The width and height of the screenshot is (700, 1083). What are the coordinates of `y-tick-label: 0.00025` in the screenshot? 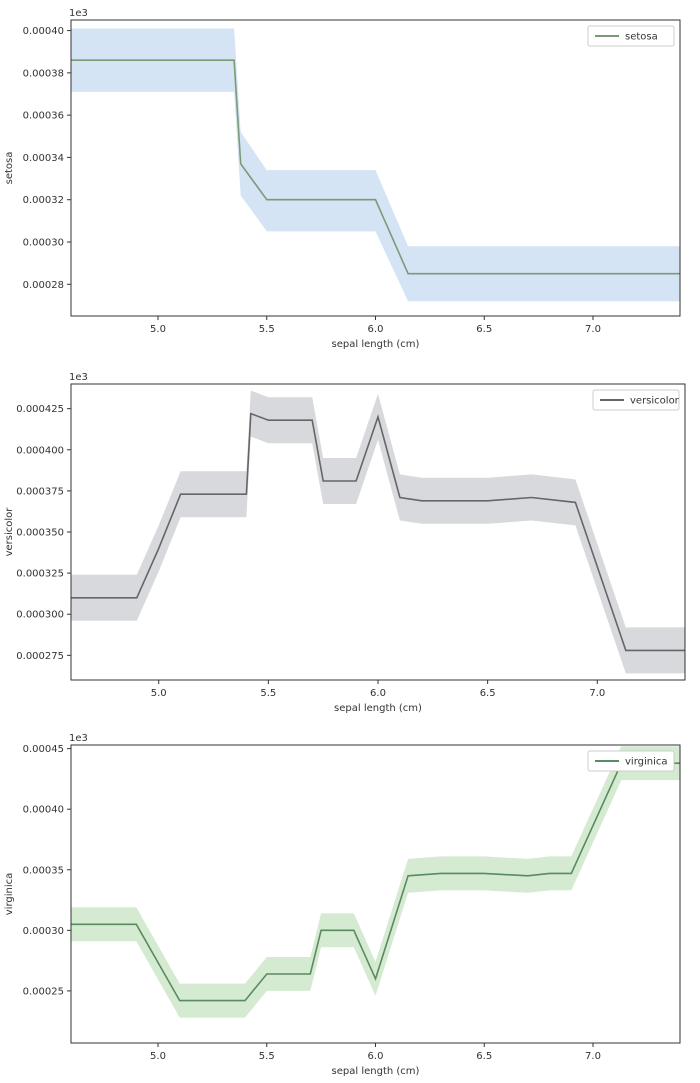 It's located at (43, 991).